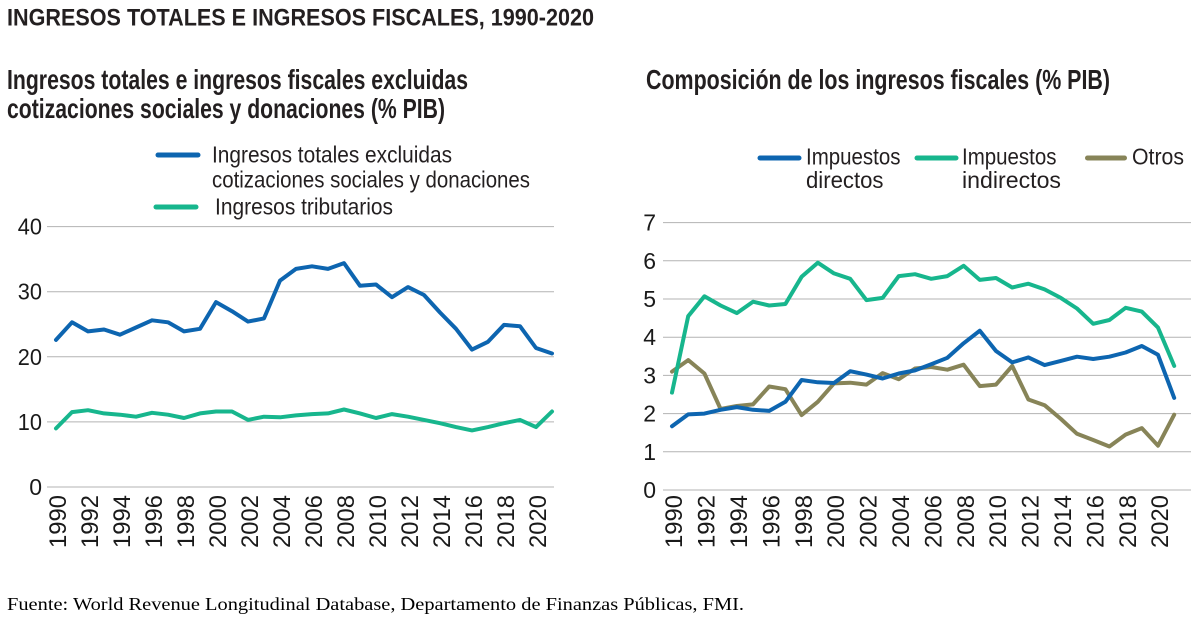 The image size is (1200, 629). Describe the element at coordinates (649, 223) in the screenshot. I see `svg-text: 7` at that location.